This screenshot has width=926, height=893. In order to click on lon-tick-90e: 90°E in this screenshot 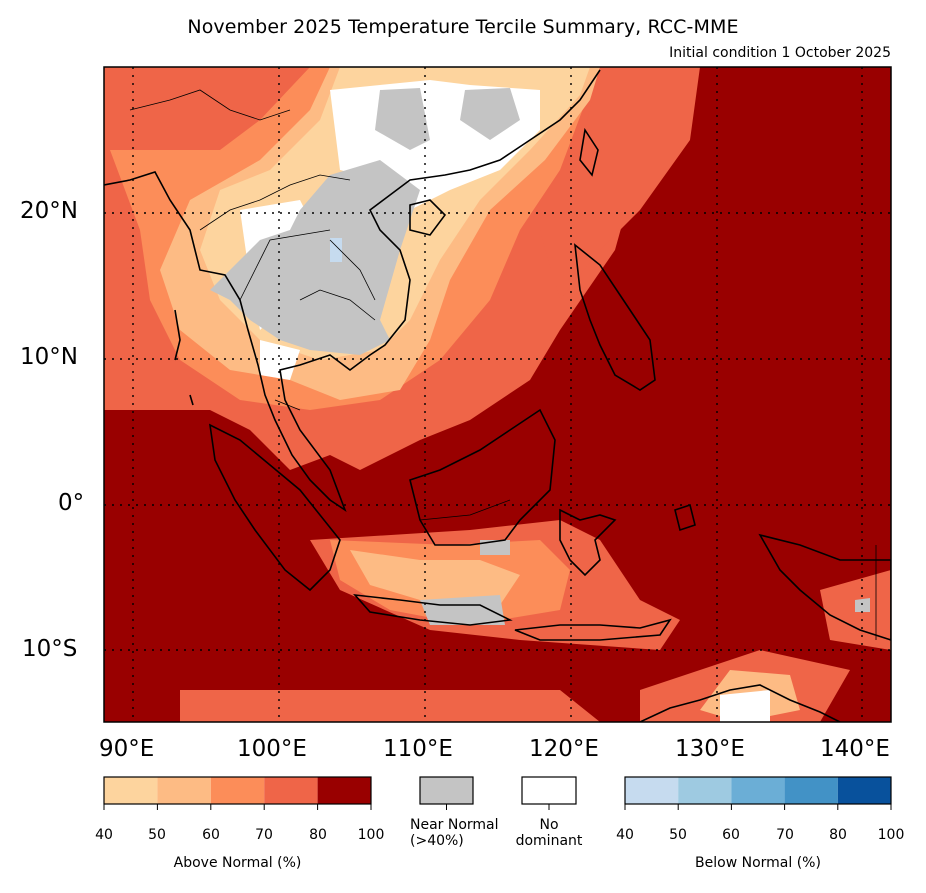, I will do `click(127, 749)`.